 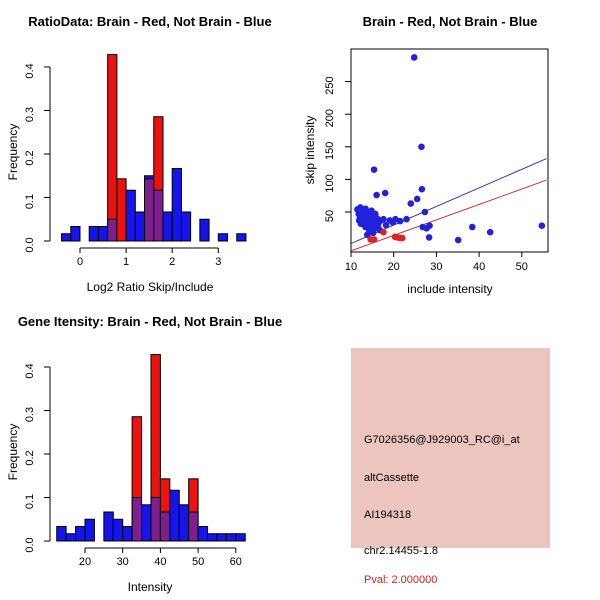 I want to click on ratio-histogram-title: RatioData: Brain - Red, Not Brain - Blue, so click(x=150, y=21).